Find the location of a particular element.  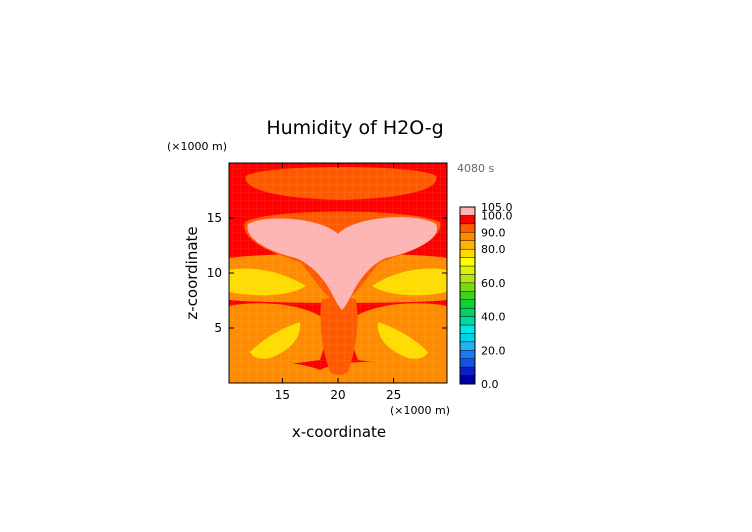

x-axis: 15 20 25 is located at coordinates (338, 282).